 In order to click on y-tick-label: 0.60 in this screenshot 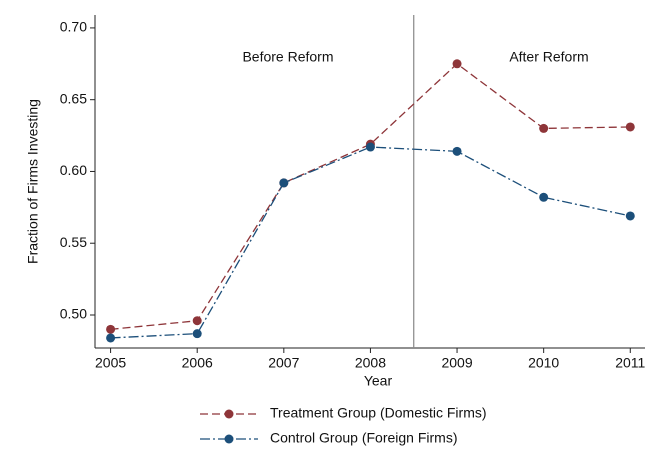, I will do `click(73, 170)`.